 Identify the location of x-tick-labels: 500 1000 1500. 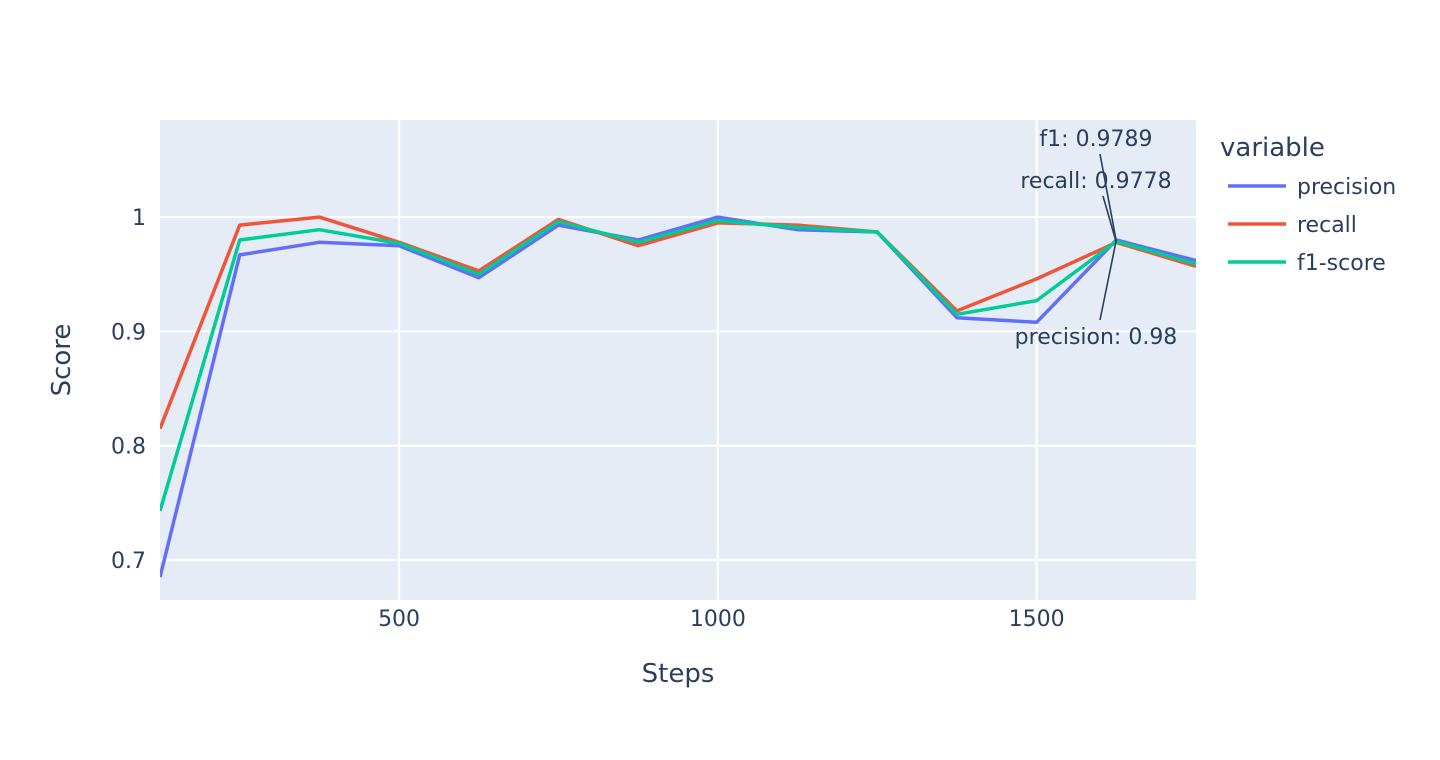
(721, 619).